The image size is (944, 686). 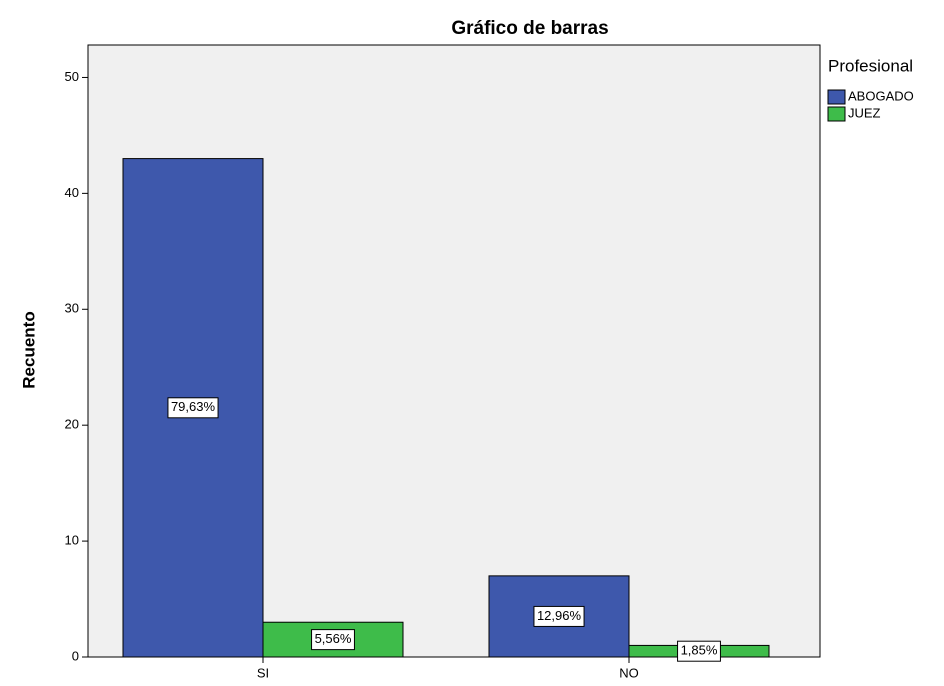 I want to click on x-tick-label: SI, so click(x=263, y=672).